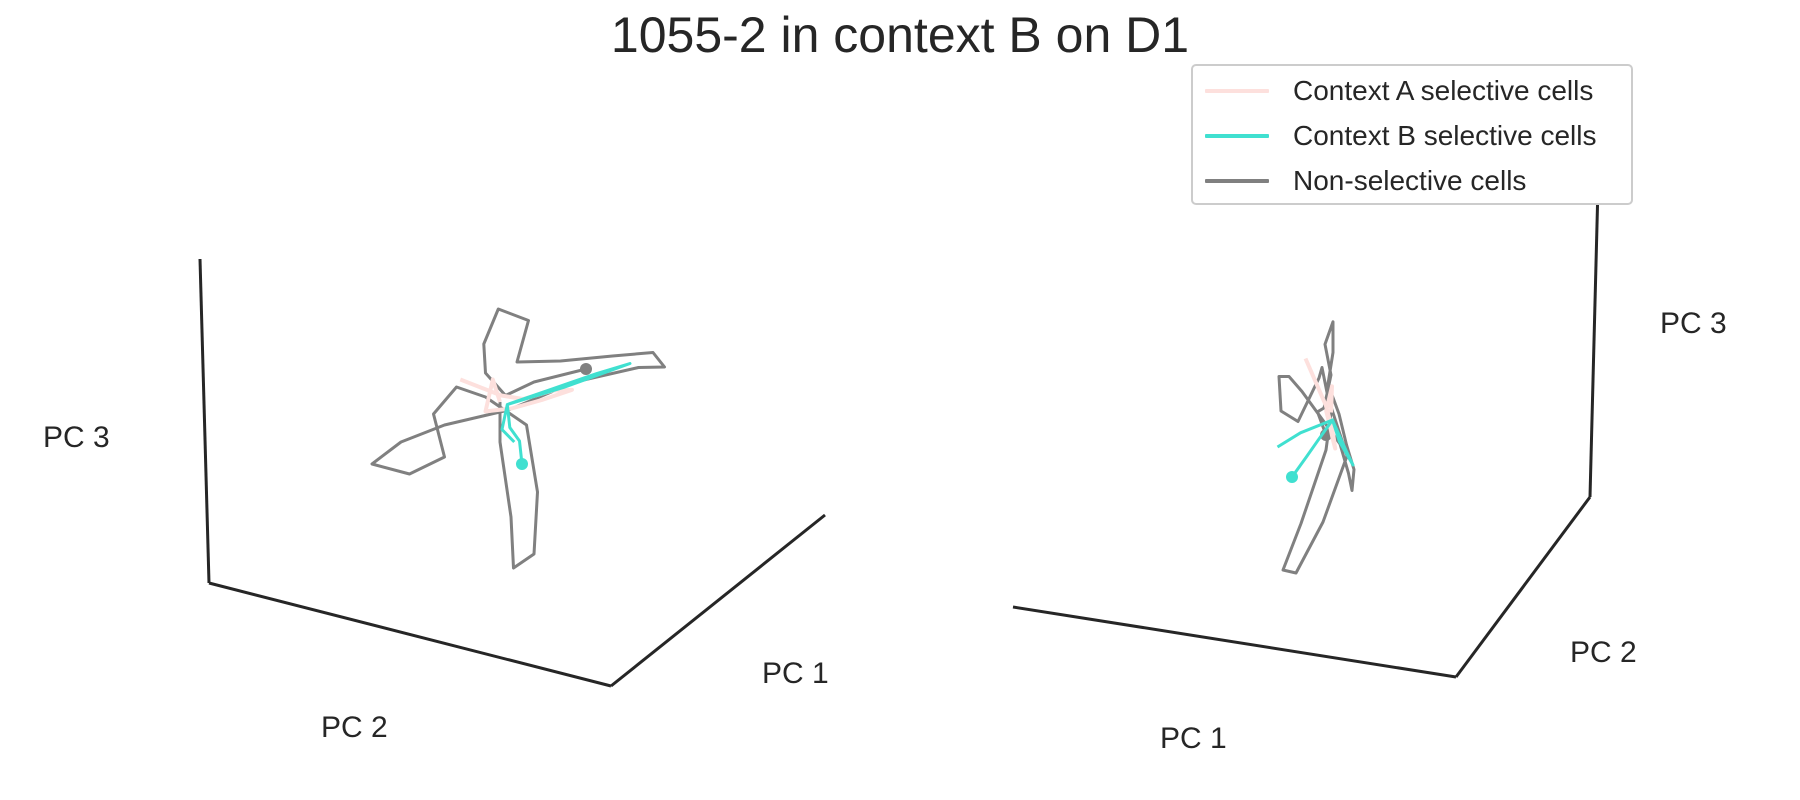  Describe the element at coordinates (76, 437) in the screenshot. I see `left-pc3-label: PC 3` at that location.